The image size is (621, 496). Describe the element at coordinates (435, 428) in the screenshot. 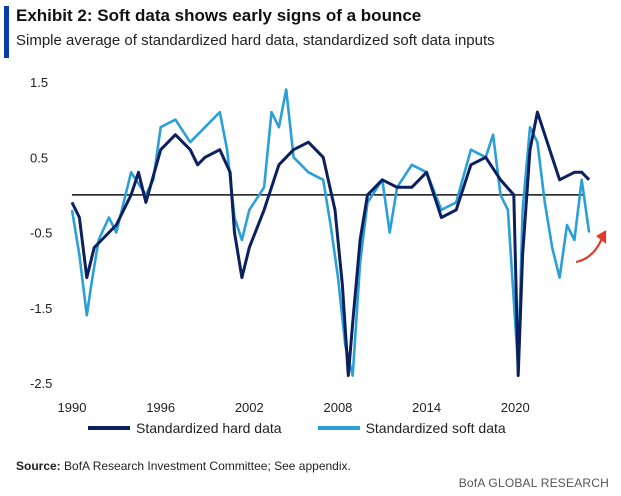

I see `legend-label-soft: Standardized soft data` at that location.